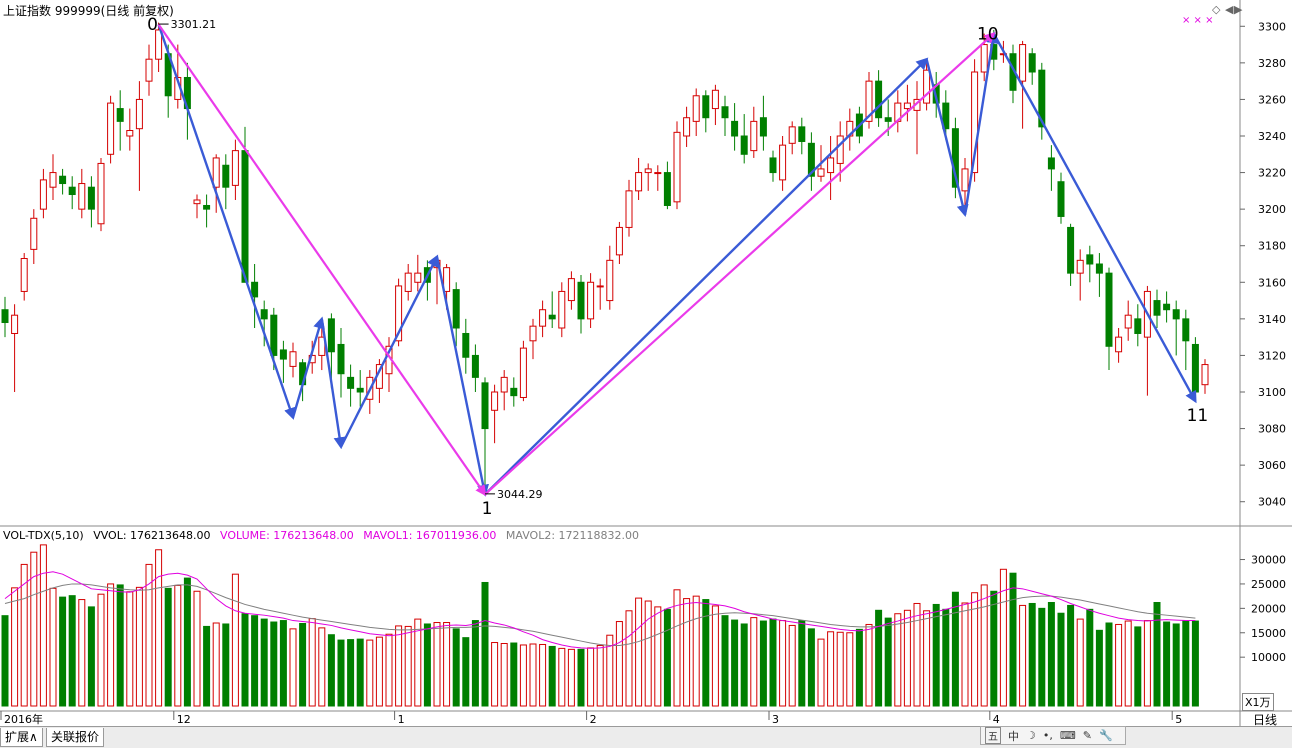 The height and width of the screenshot is (748, 1292). I want to click on moon-icon: ☽, so click(1031, 735).